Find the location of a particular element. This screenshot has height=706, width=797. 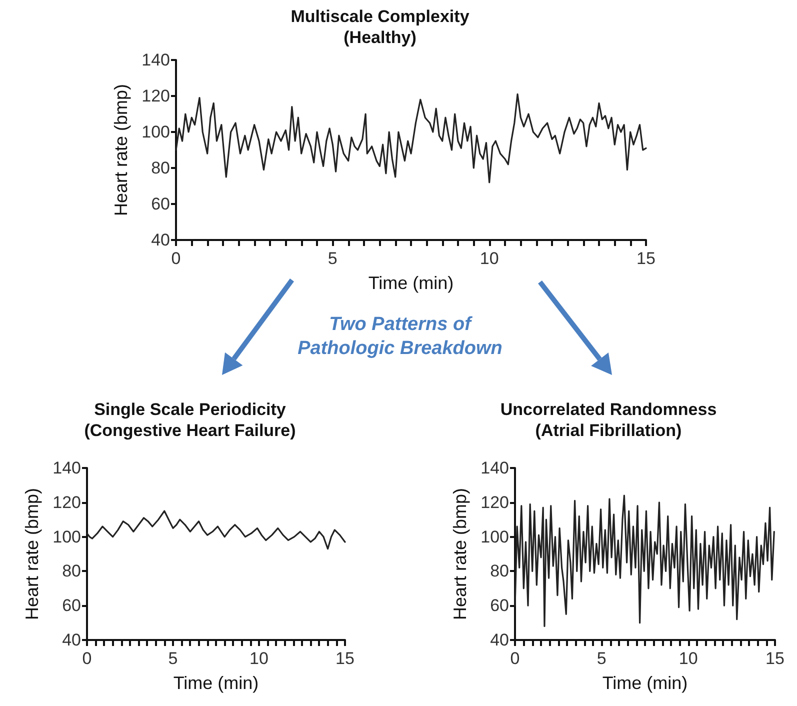

chart-title: Single Scale Periodicity is located at coordinates (190, 409).